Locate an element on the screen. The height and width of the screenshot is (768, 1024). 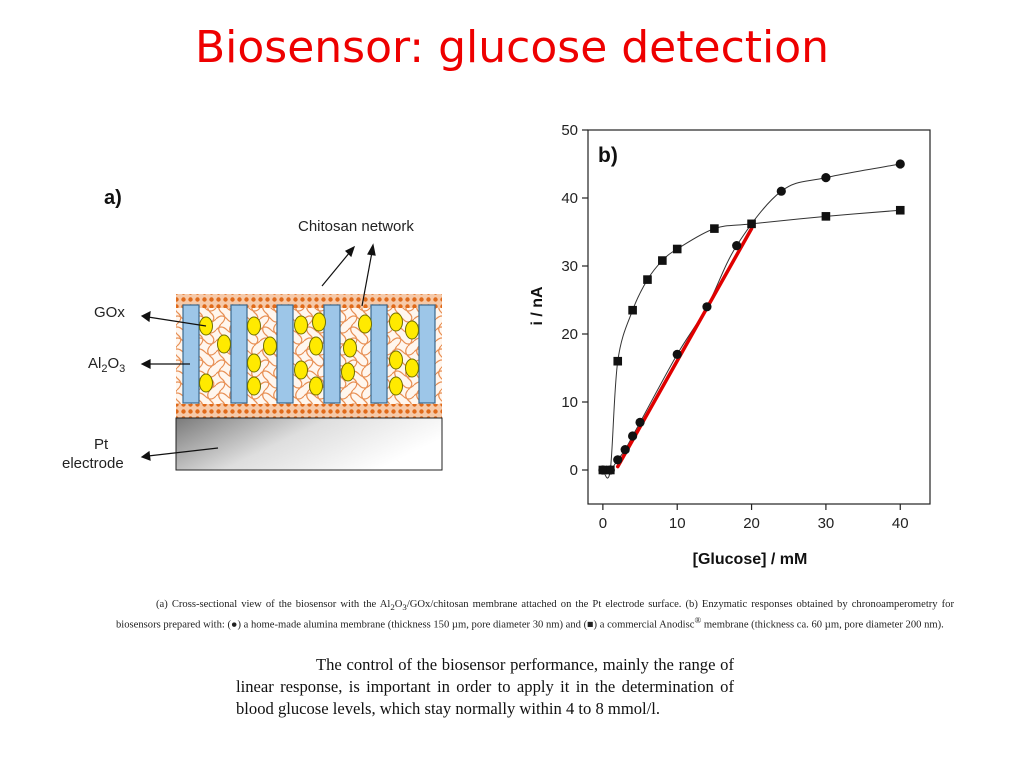
biosensor-cross-section-diagram: a) Chitosan network GO is located at coordinates (252, 329).